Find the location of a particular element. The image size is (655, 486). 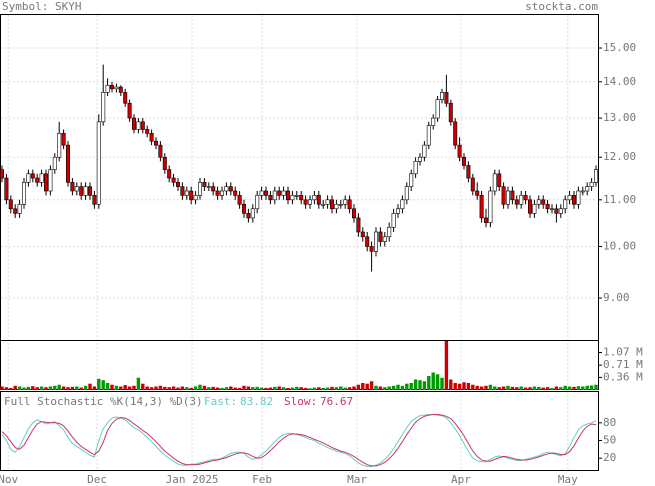

fast-label: Fast: is located at coordinates (220, 401).